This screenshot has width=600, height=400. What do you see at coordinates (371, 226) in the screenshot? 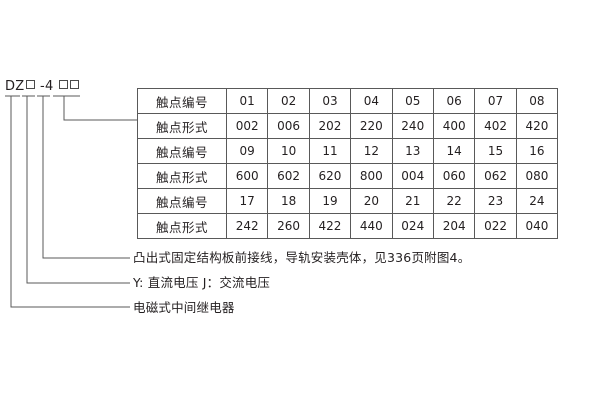
I see `table-cell: 440` at bounding box center [371, 226].